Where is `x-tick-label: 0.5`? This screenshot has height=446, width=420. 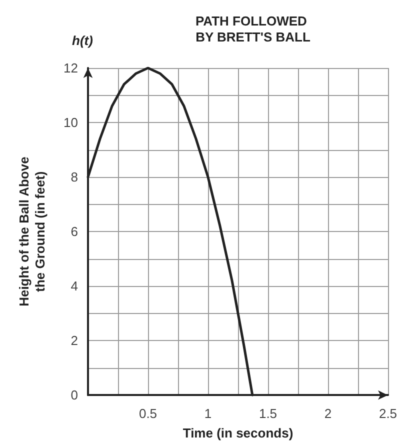 x-tick-label: 0.5 is located at coordinates (148, 414).